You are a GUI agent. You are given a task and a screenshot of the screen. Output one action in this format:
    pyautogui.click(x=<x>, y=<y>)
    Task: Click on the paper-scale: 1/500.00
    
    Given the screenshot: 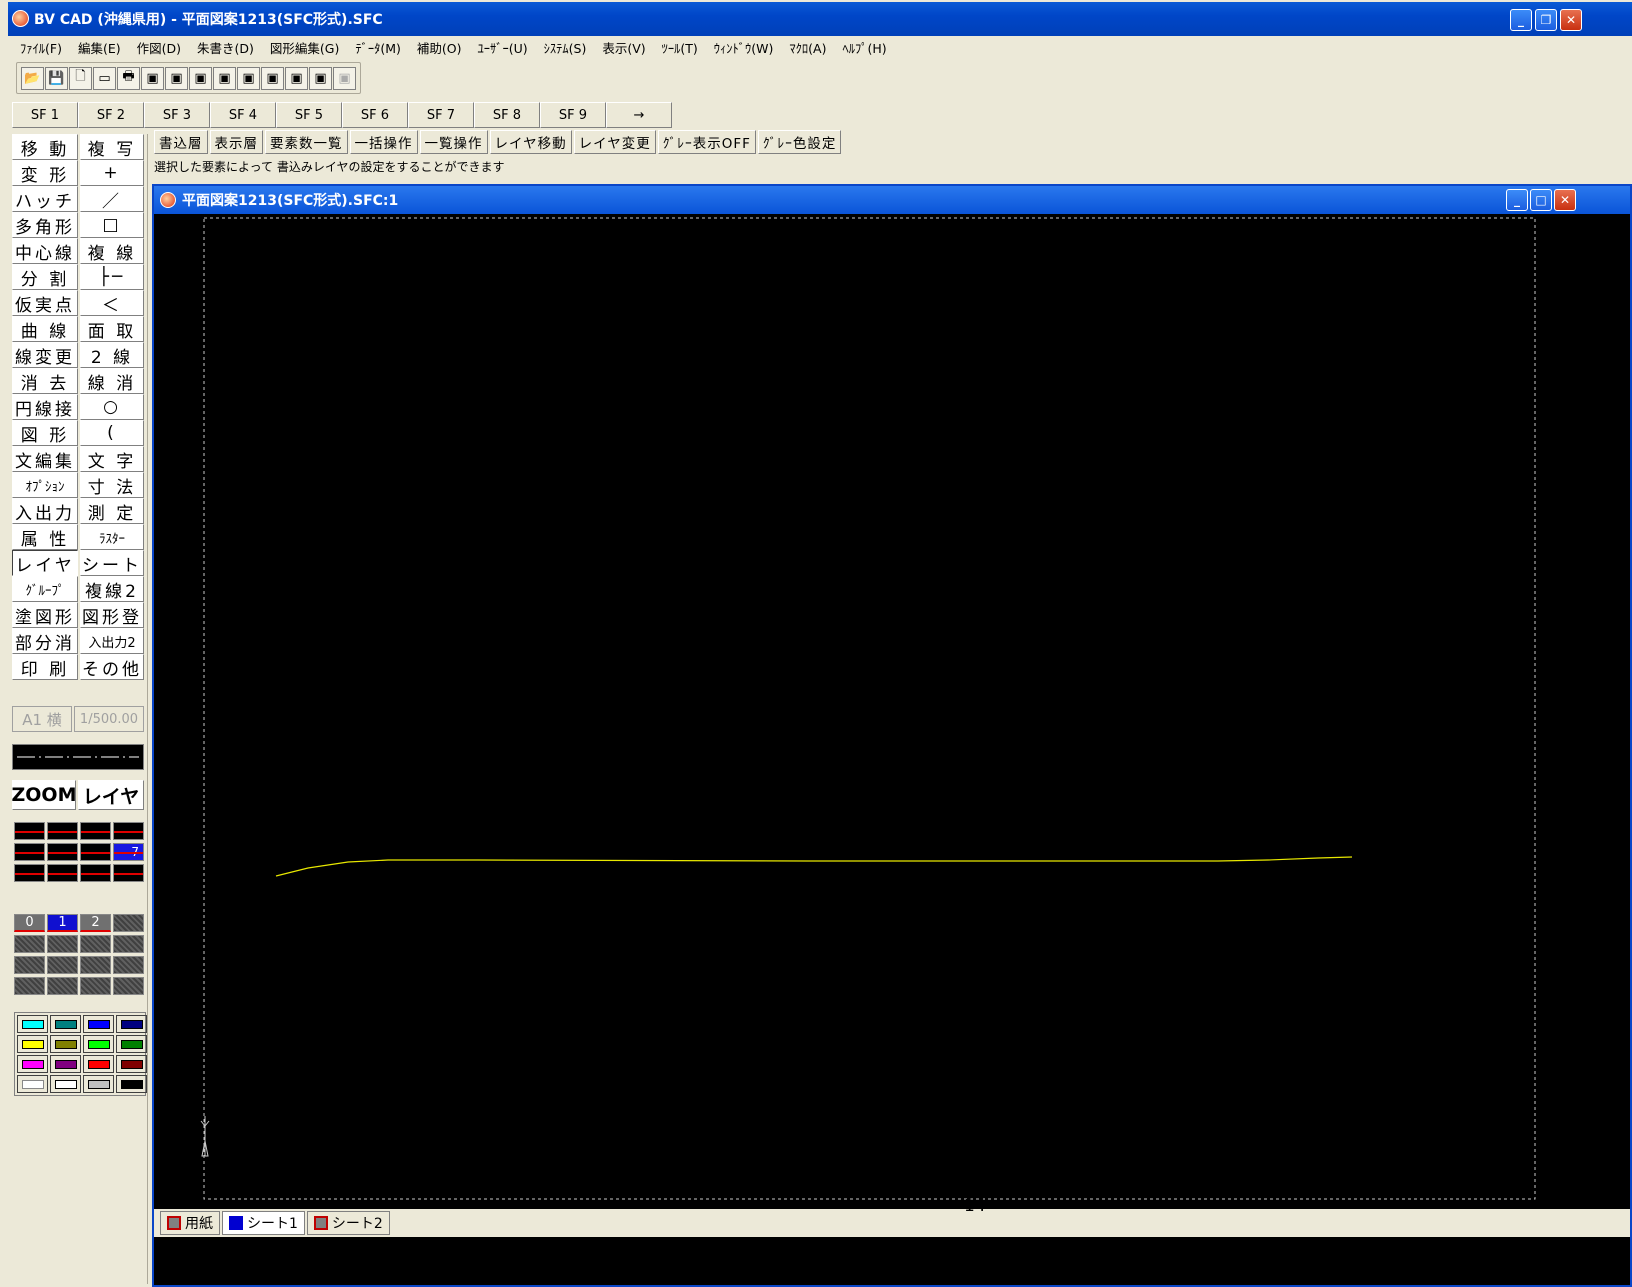 What is the action you would take?
    pyautogui.click(x=109, y=719)
    